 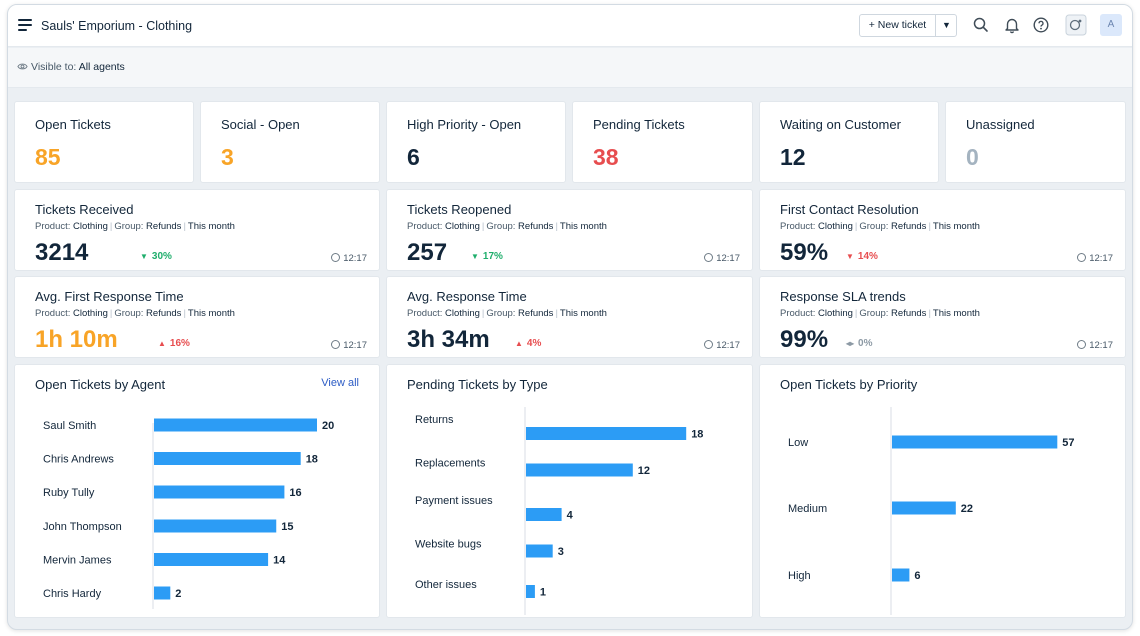 I want to click on bell-icon, so click(x=1012, y=25).